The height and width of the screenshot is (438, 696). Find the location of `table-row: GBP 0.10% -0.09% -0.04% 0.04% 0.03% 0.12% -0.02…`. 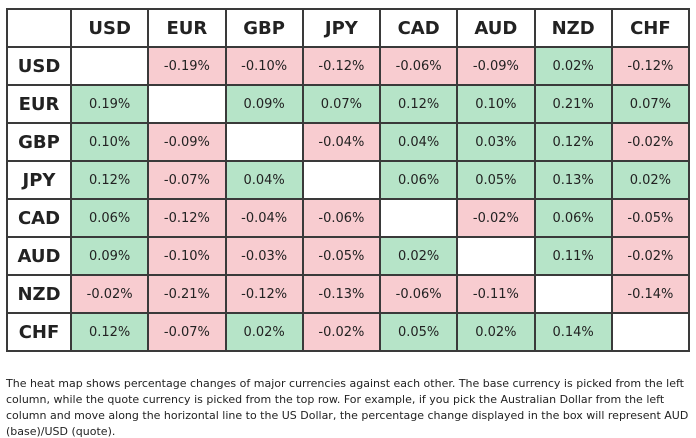

table-row: GBP 0.10% -0.09% -0.04% 0.04% 0.03% 0.12% -0.02… is located at coordinates (348, 142).